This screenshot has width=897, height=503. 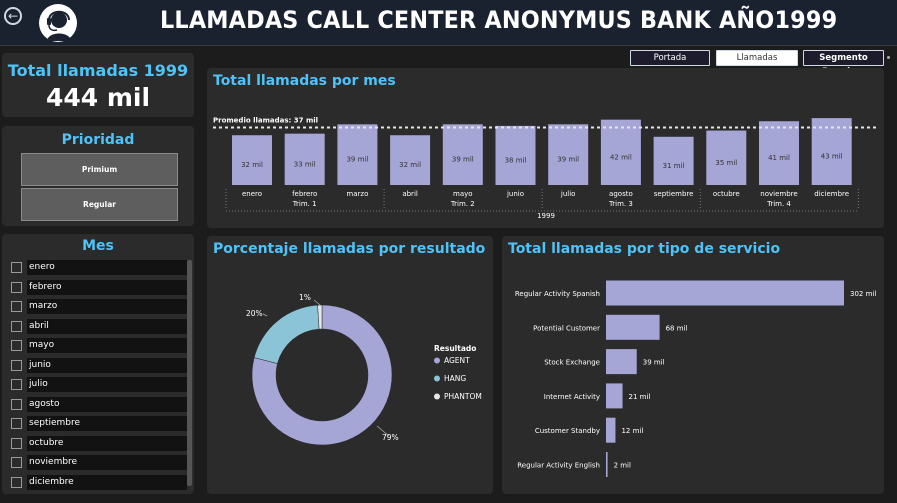 What do you see at coordinates (674, 194) in the screenshot?
I see `month-tick-label: septiembre` at bounding box center [674, 194].